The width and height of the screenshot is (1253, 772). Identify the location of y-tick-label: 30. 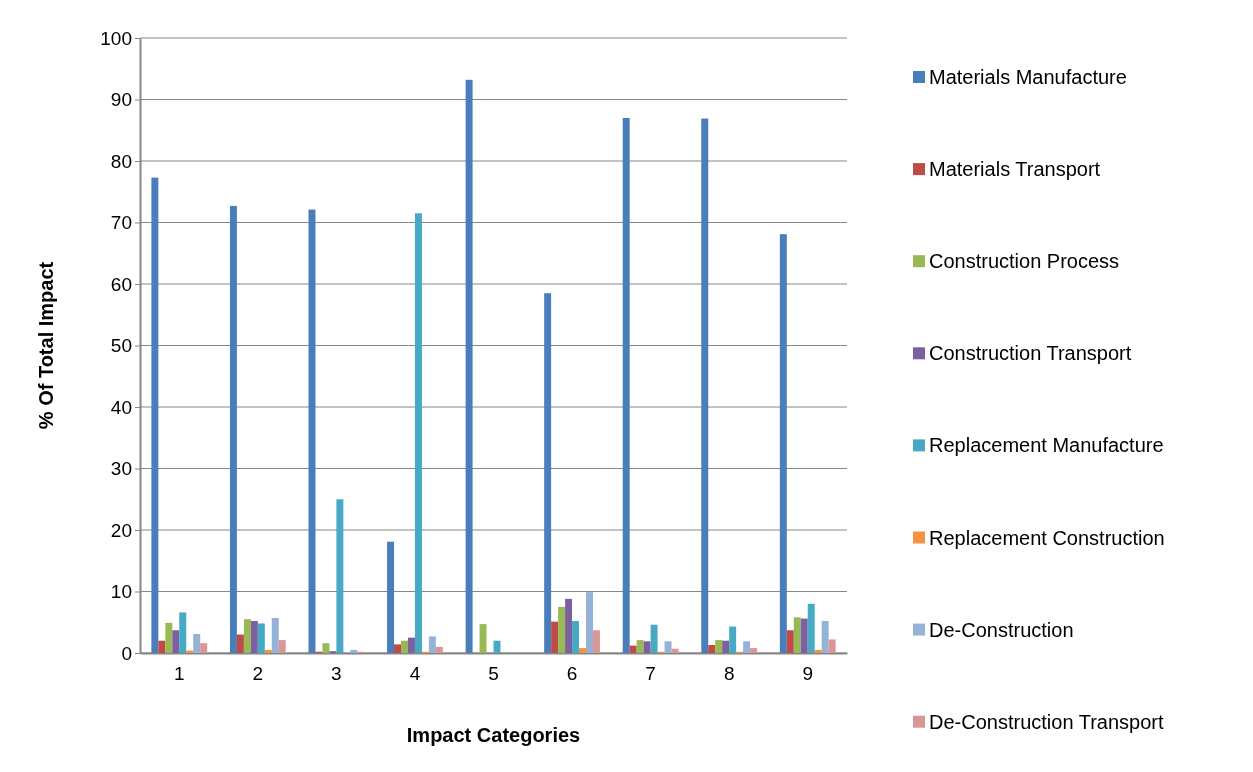
(121, 469).